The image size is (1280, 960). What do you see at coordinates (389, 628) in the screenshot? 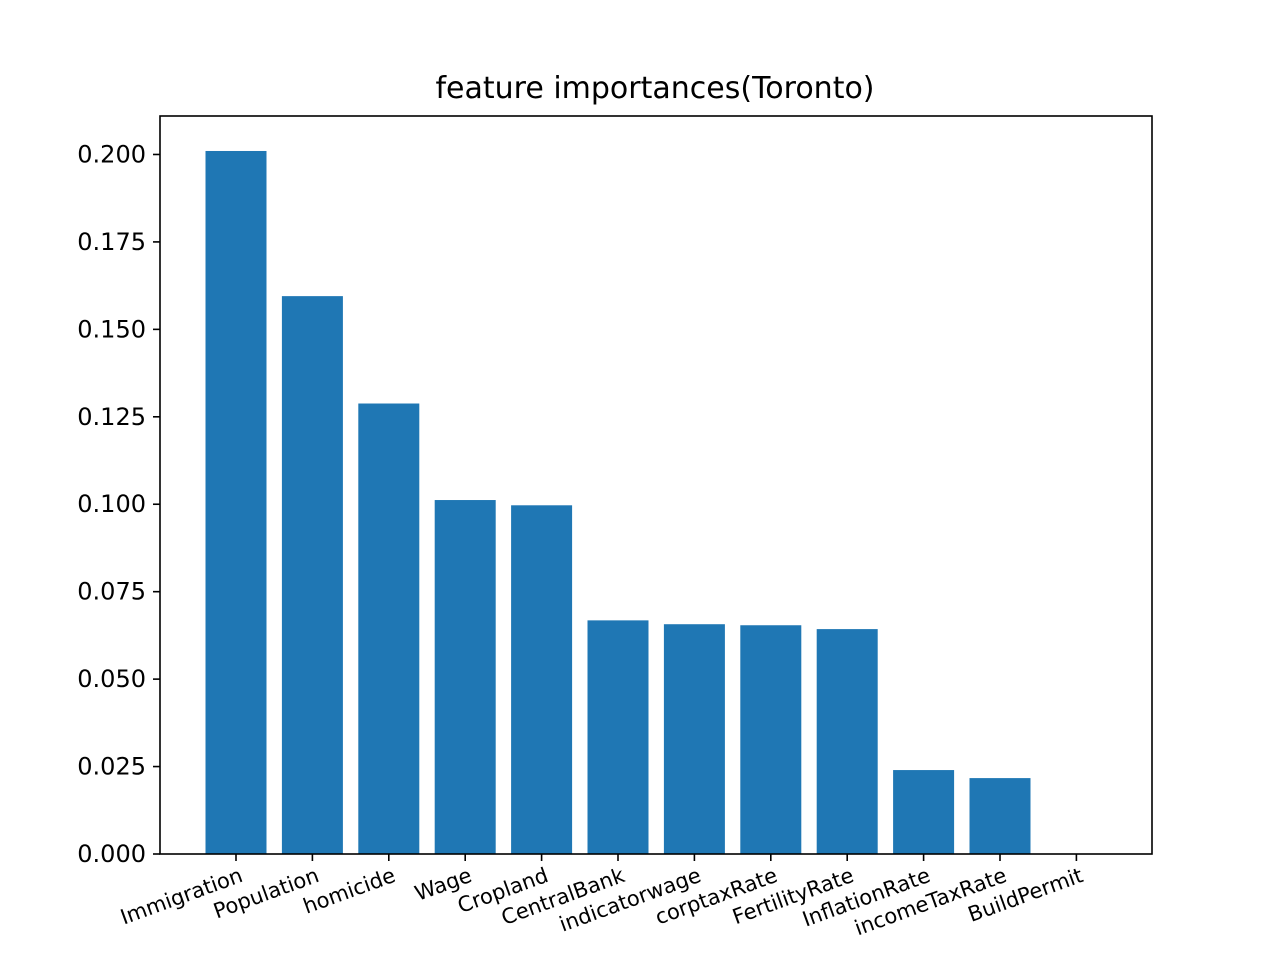
I see `bar-homicide` at bounding box center [389, 628].